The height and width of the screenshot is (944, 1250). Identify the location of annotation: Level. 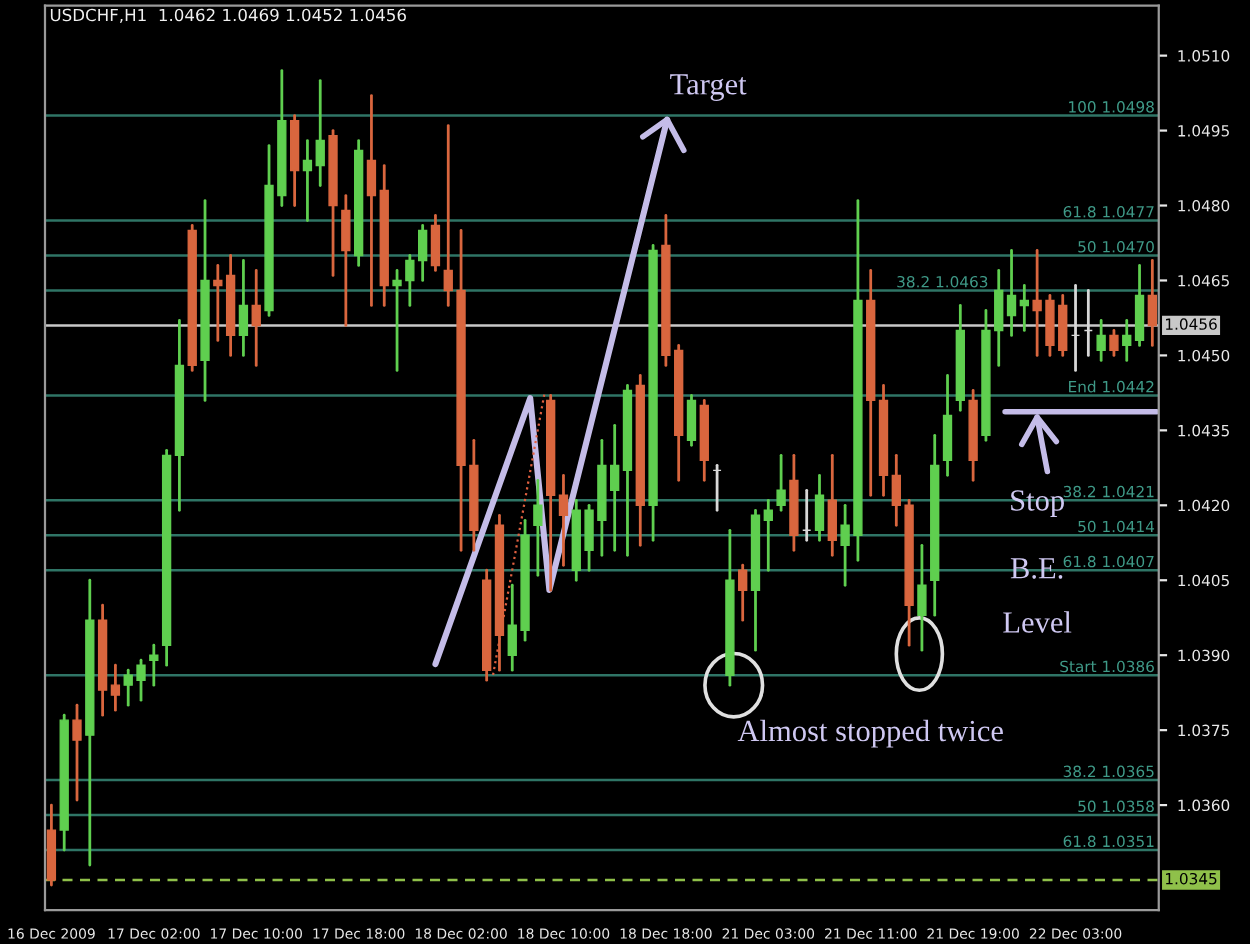
(1037, 622).